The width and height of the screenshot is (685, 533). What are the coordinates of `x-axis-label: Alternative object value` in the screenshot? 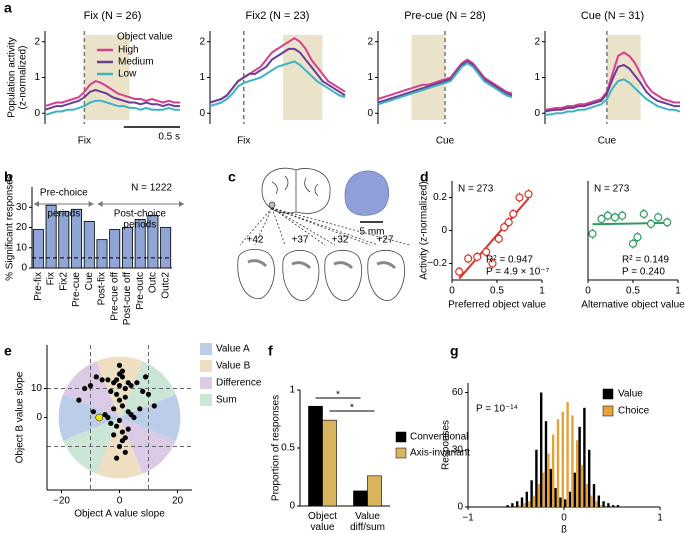 It's located at (633, 305).